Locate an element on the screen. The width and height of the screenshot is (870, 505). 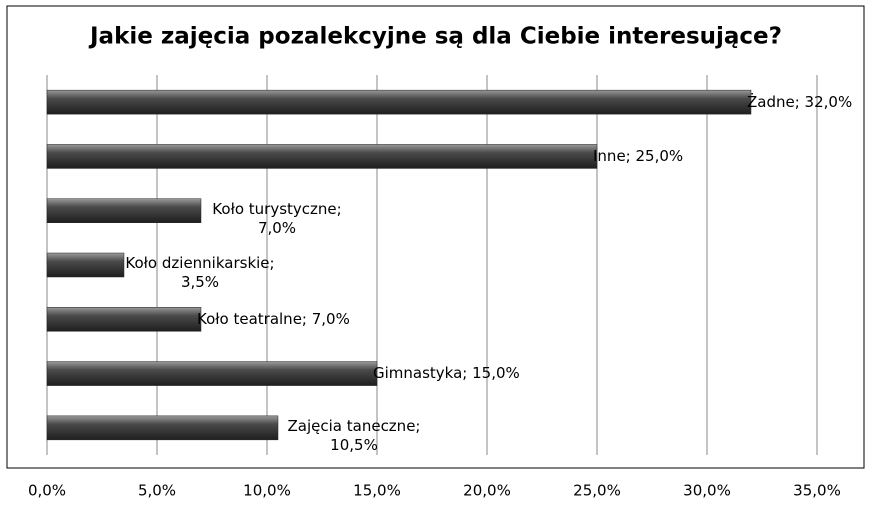
x-tick-label: 30,0% is located at coordinates (707, 491).